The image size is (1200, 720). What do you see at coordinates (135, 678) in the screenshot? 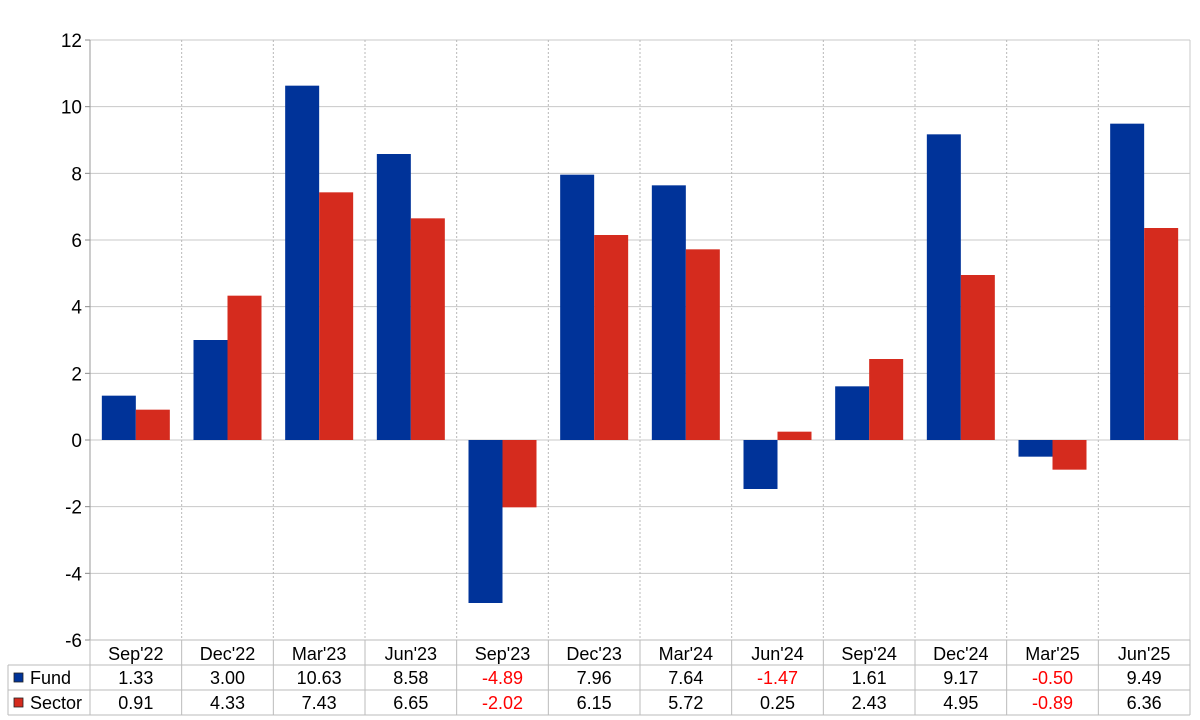
I see `data-label-fund: 1.33` at bounding box center [135, 678].